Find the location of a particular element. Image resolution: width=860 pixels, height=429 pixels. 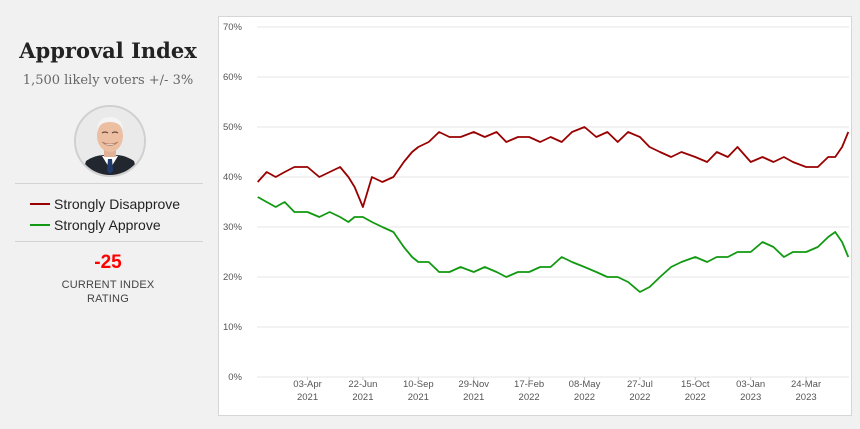

y-tick-label: 0% is located at coordinates (235, 377).